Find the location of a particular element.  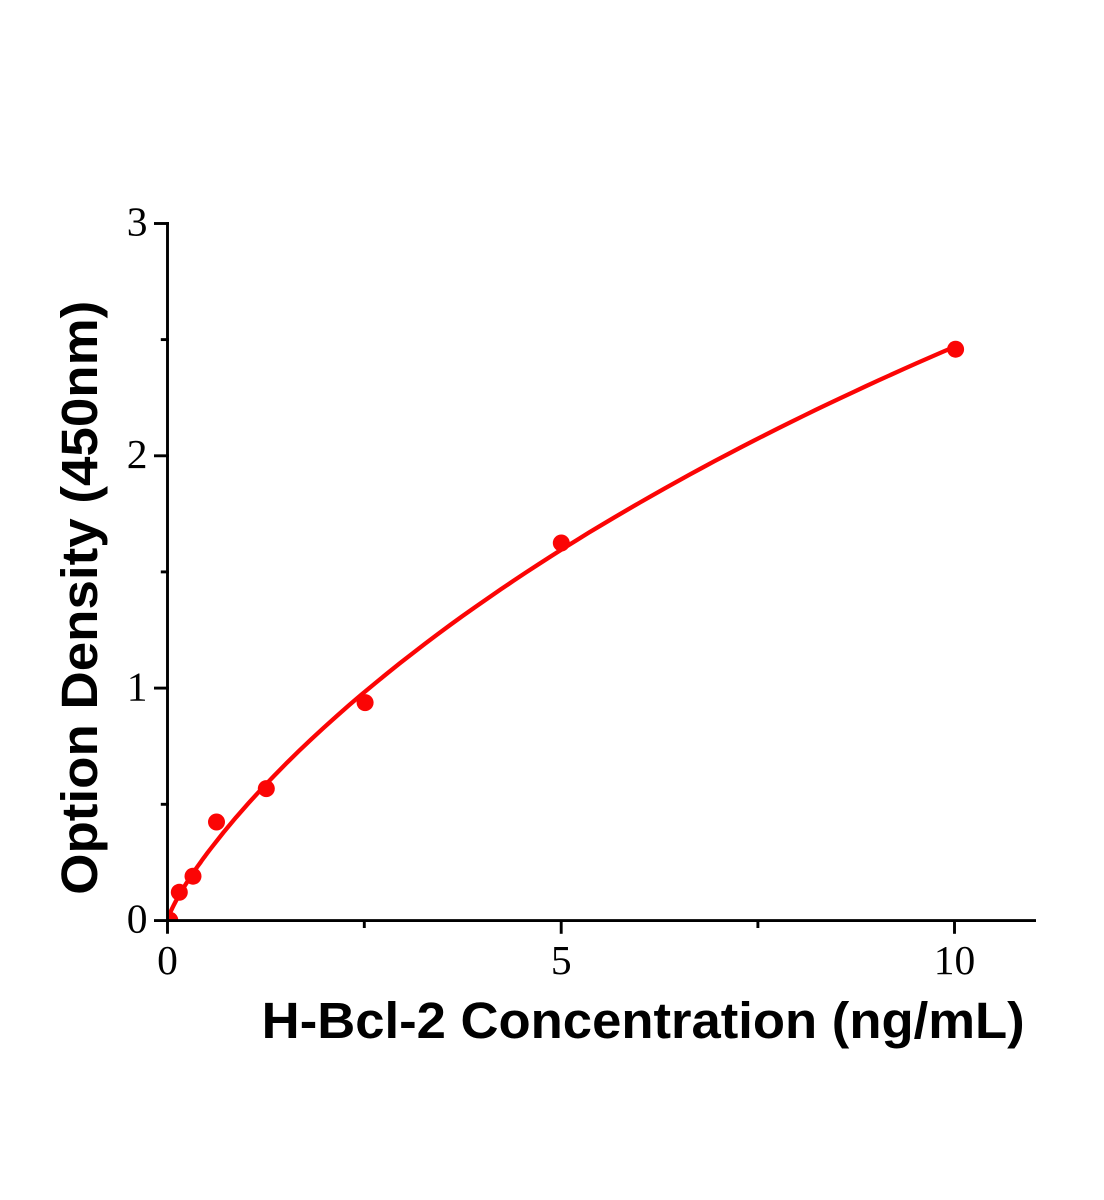

svg-text: 10 is located at coordinates (955, 960).